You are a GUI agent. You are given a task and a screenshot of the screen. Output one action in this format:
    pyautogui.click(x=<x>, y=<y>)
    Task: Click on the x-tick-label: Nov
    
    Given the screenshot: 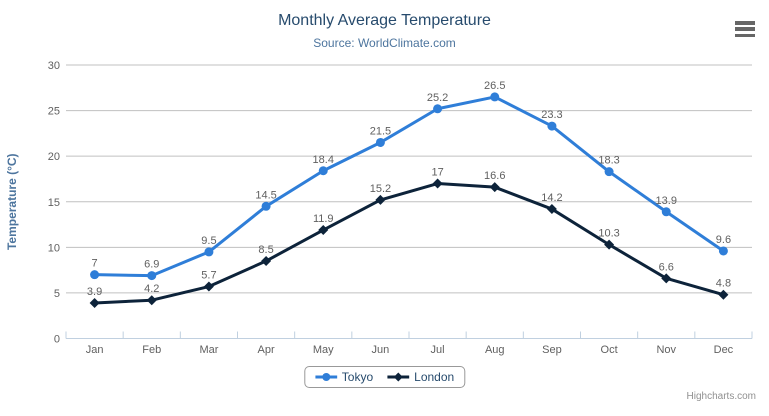 What is the action you would take?
    pyautogui.click(x=666, y=350)
    